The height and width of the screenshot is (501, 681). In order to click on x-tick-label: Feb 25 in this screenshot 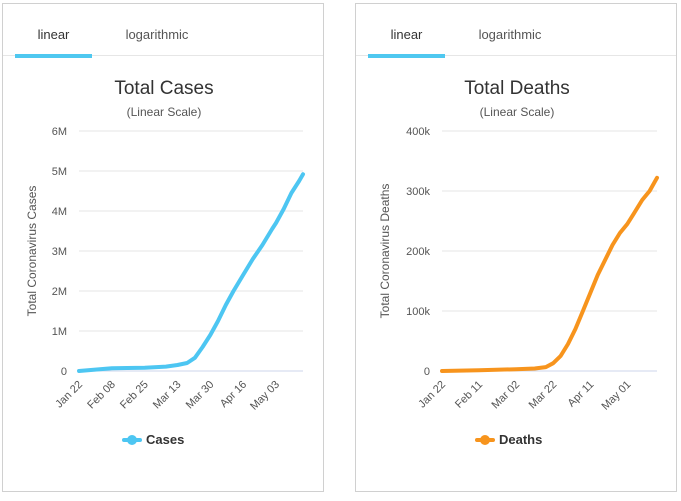, I will do `click(134, 395)`.